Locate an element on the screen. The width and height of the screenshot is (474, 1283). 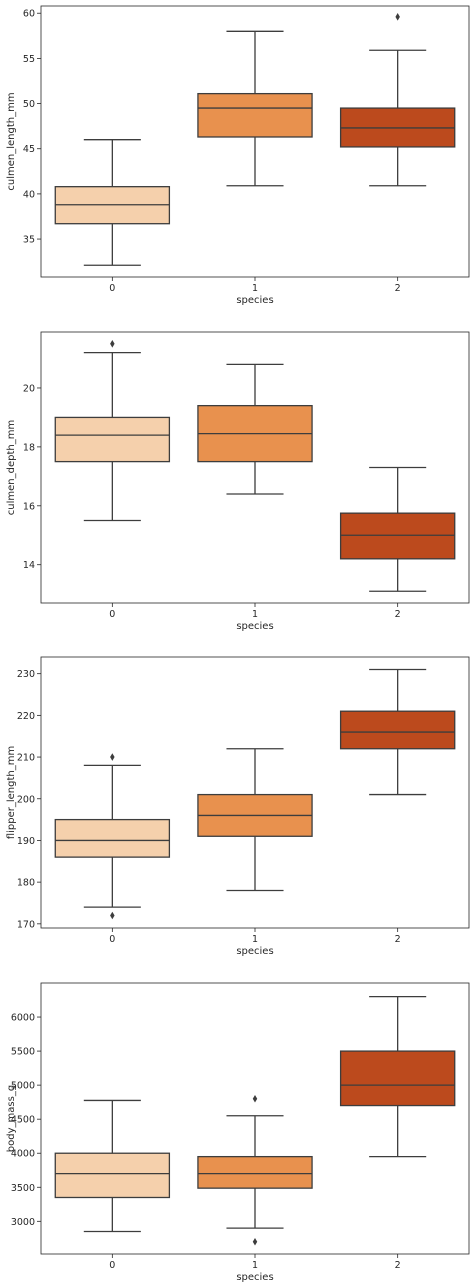
y-tick-label: 16 is located at coordinates (29, 506).